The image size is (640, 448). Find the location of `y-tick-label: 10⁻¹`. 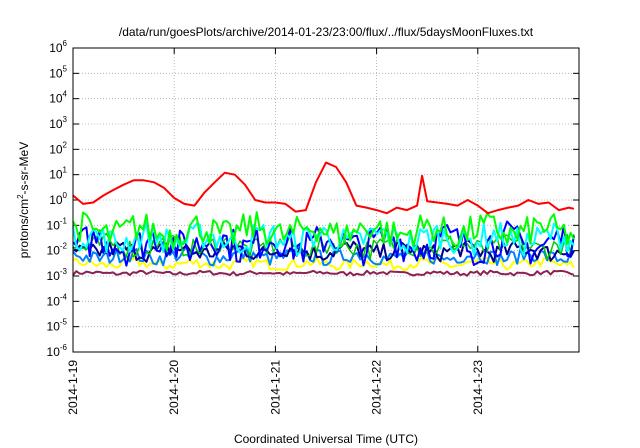

y-tick-label: 10⁻¹ is located at coordinates (57, 224).